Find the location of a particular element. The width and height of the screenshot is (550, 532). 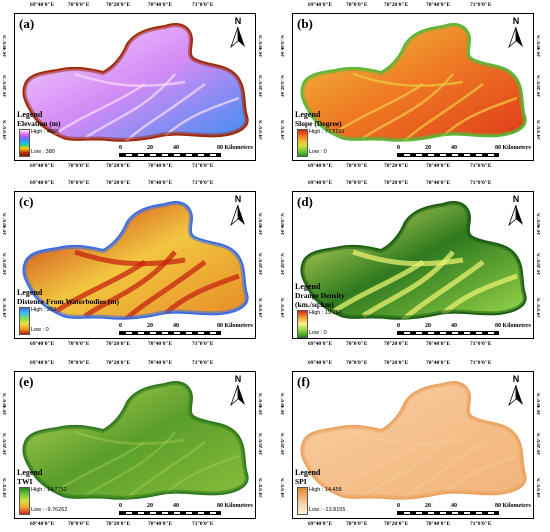

study-area-surface is located at coordinates (413, 440).